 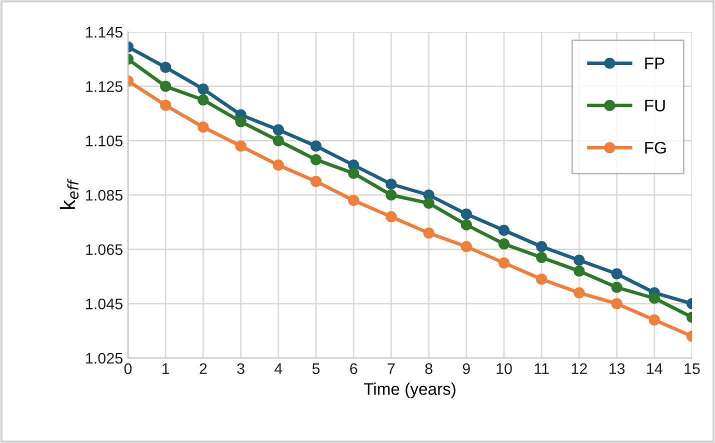 What do you see at coordinates (654, 368) in the screenshot?
I see `x-tick-label: 14` at bounding box center [654, 368].